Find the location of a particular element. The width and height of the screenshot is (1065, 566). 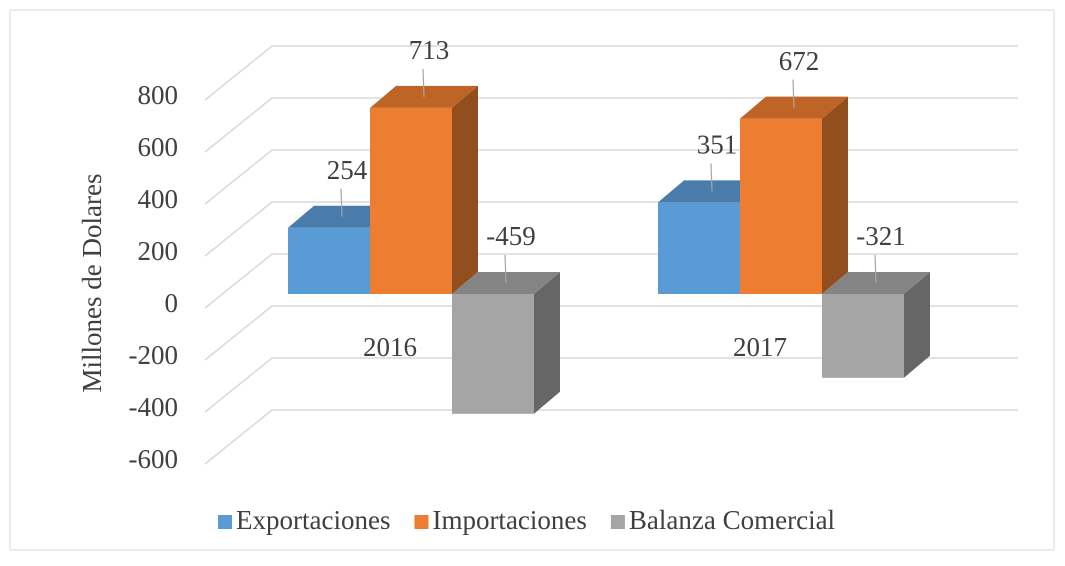

x-tick-label: 2017 is located at coordinates (760, 347).